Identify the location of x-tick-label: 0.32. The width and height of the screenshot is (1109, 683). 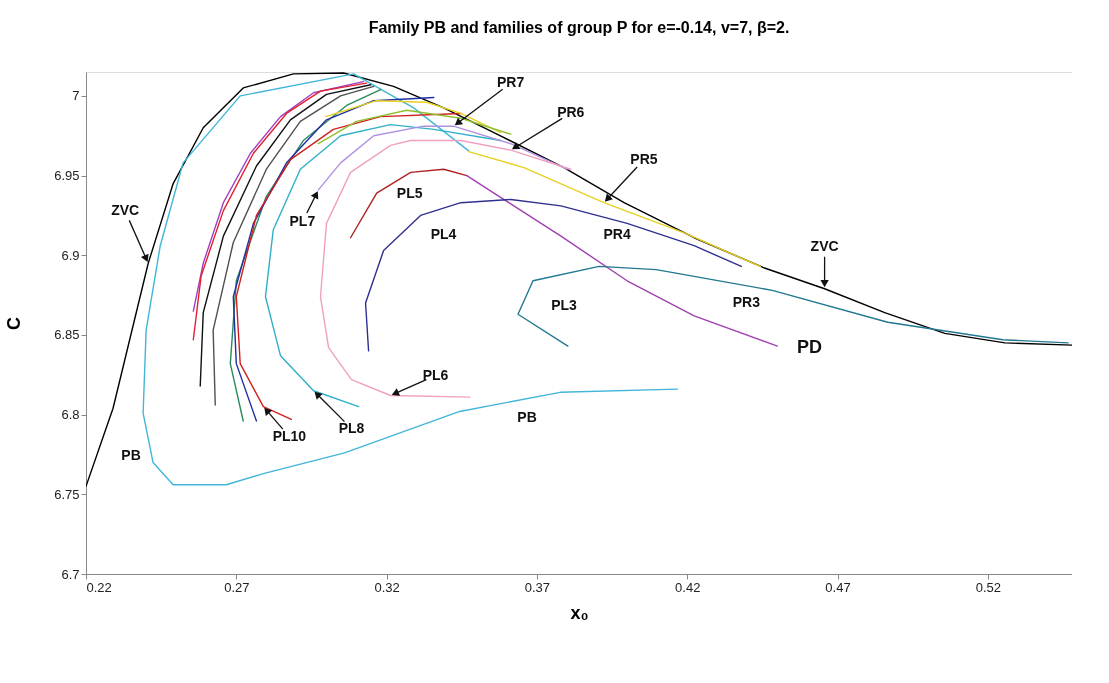
(387, 587).